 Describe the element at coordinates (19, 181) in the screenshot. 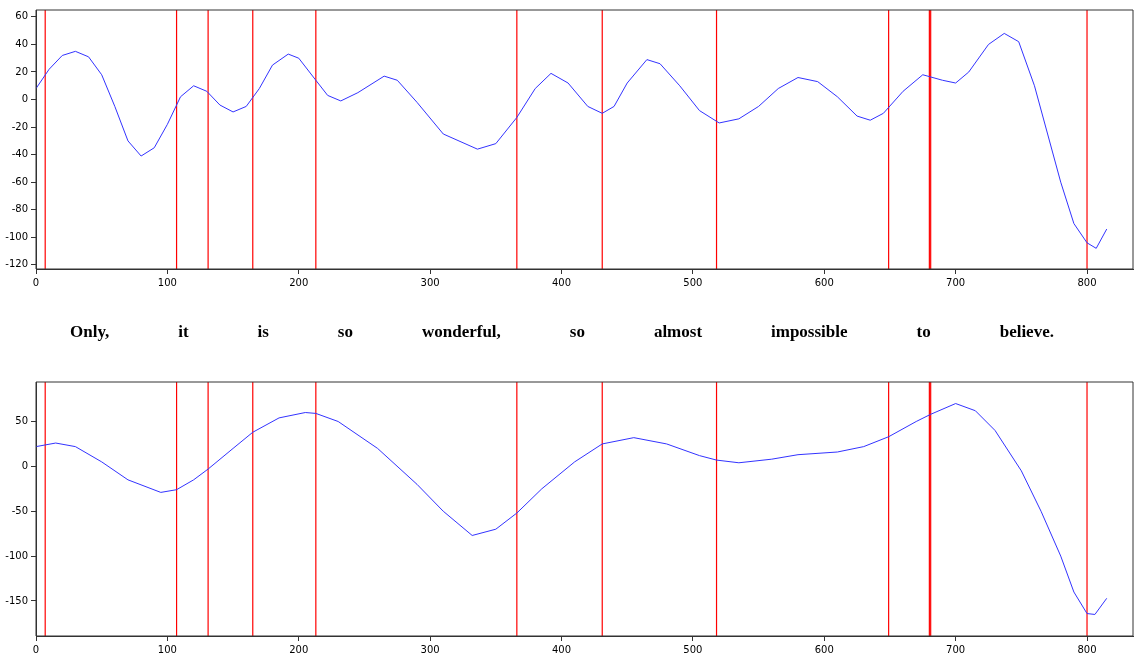

I see `y-tick-label: -60` at that location.